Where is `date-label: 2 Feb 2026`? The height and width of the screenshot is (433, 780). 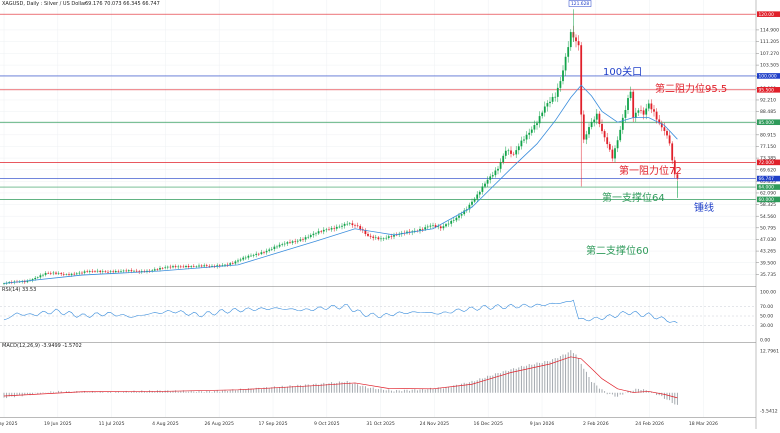
date-label: 2 Feb 2026 is located at coordinates (596, 424).